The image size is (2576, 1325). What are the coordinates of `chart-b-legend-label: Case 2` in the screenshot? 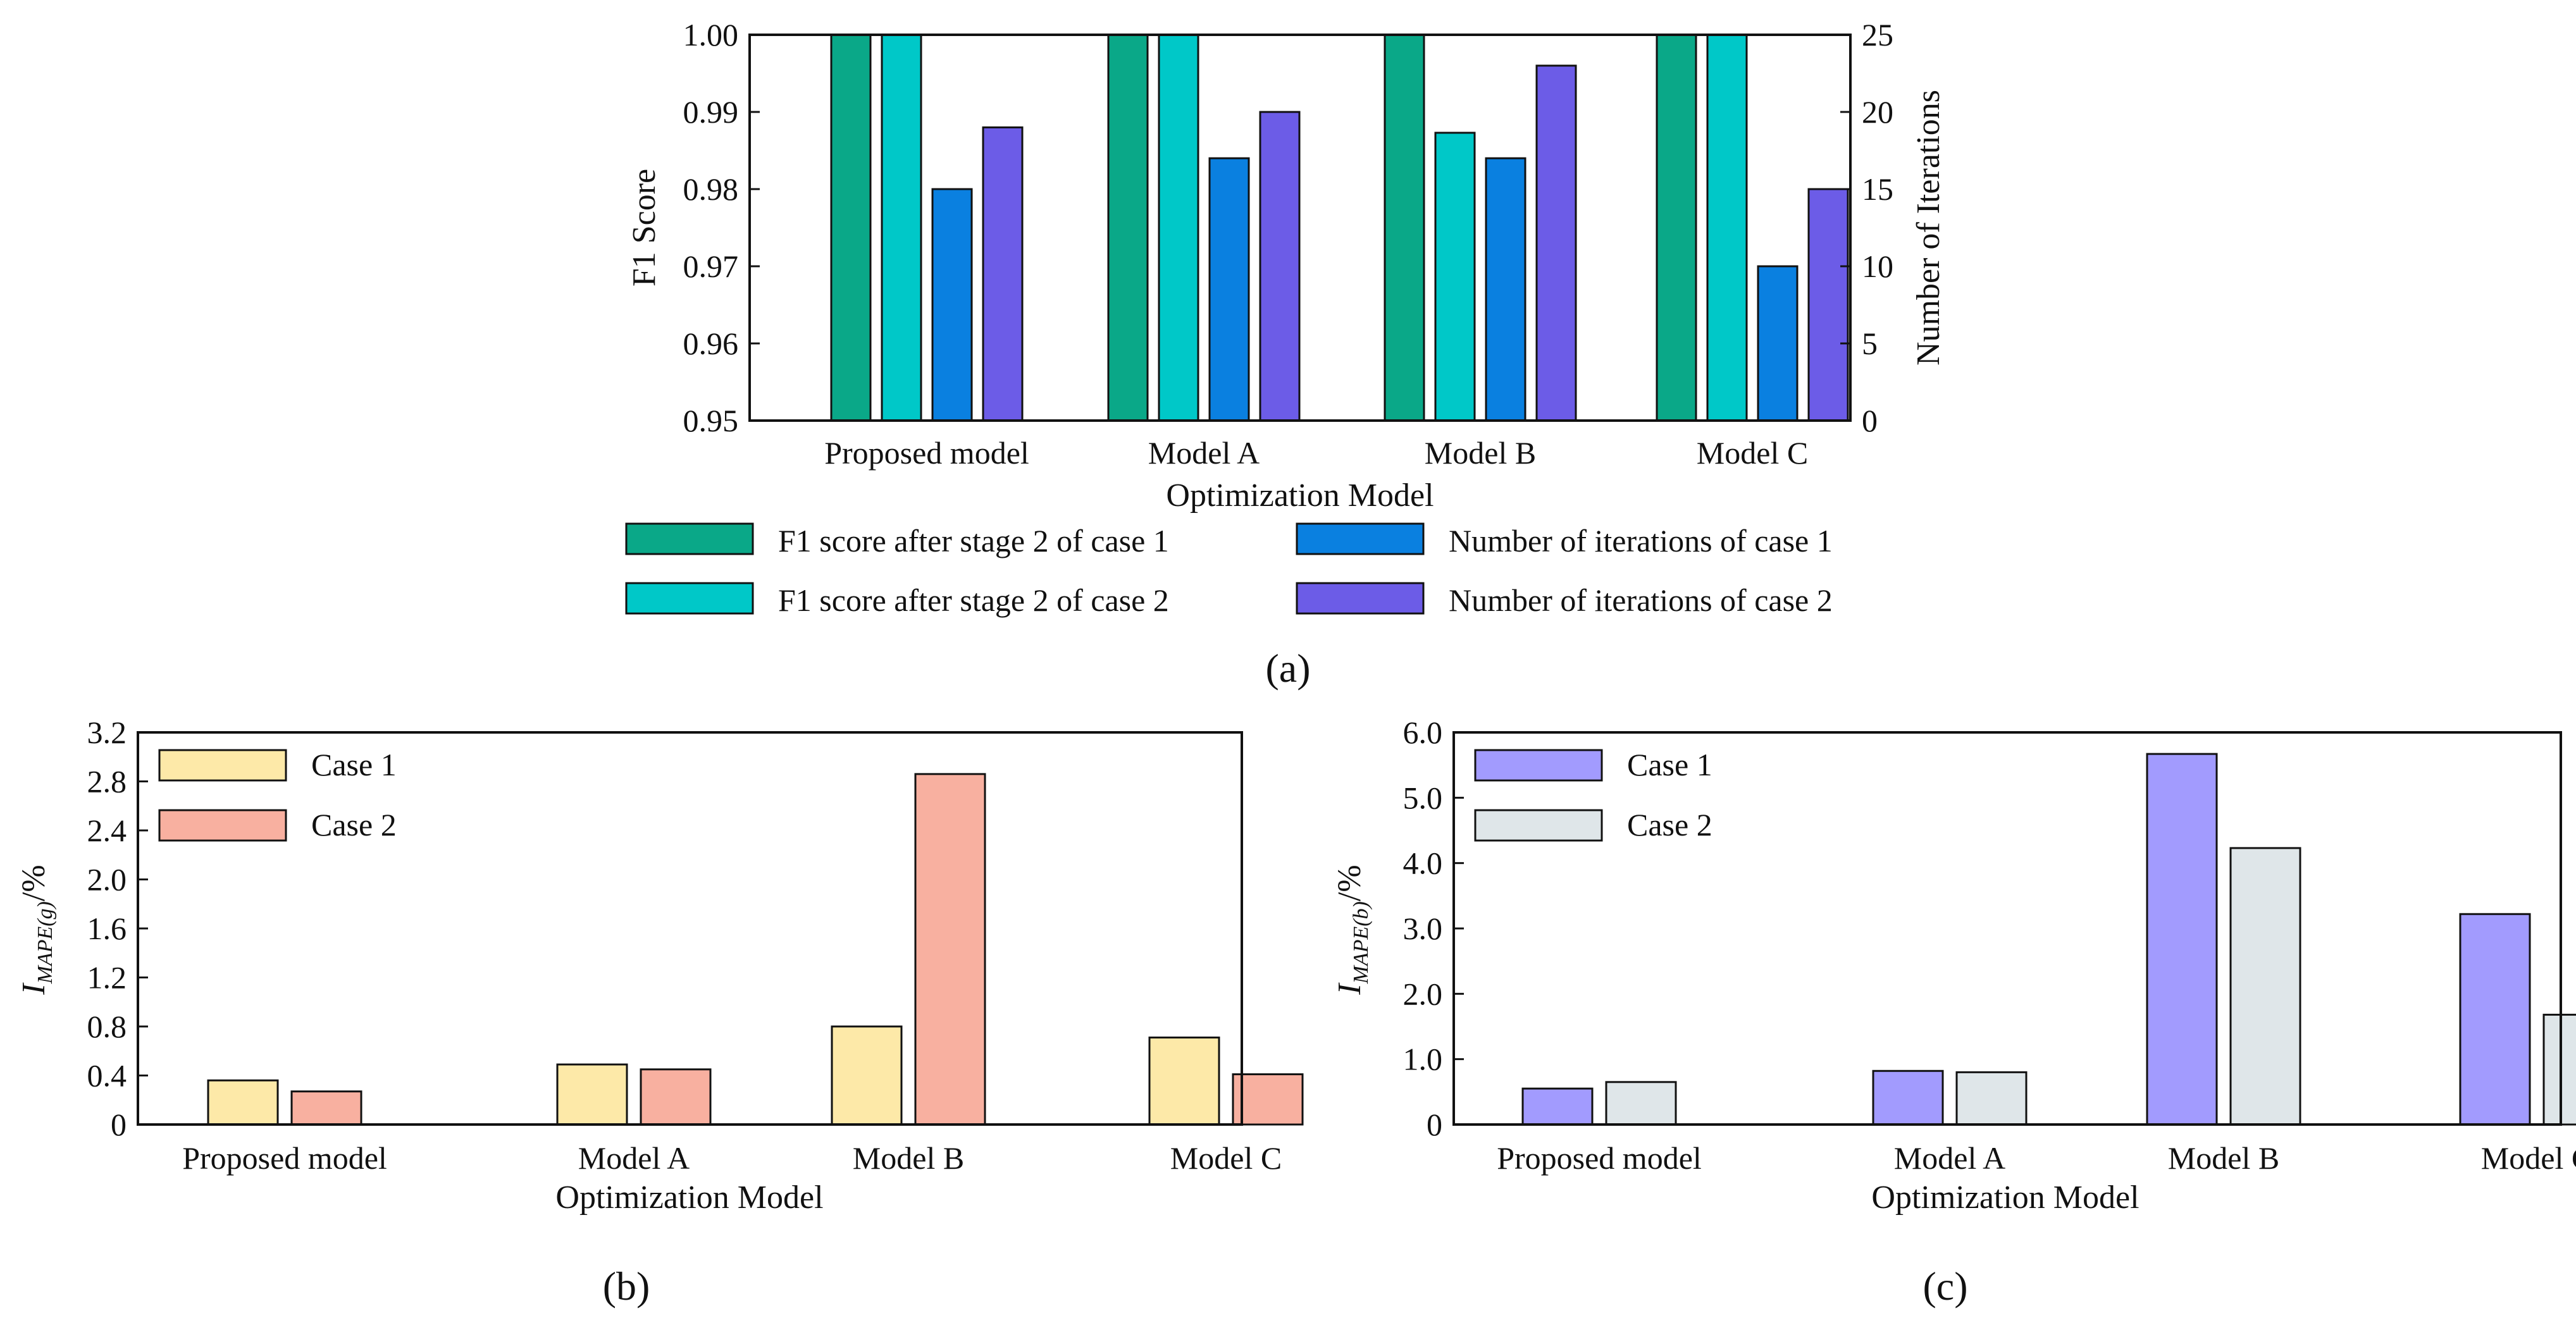 It's located at (354, 825).